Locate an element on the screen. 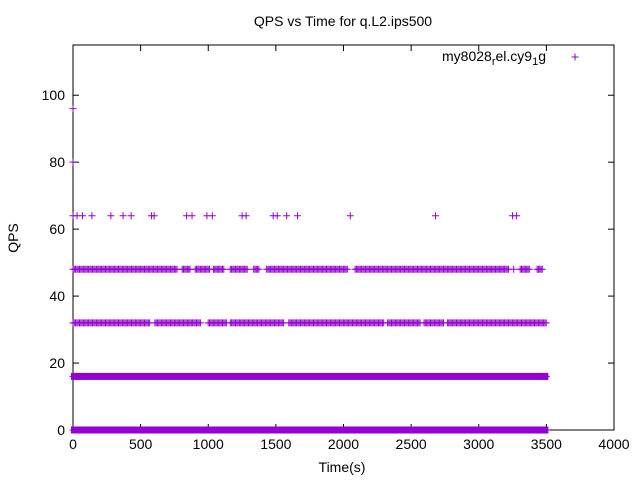 This screenshot has height=480, width=640. y-tick-label: 0 is located at coordinates (61, 430).